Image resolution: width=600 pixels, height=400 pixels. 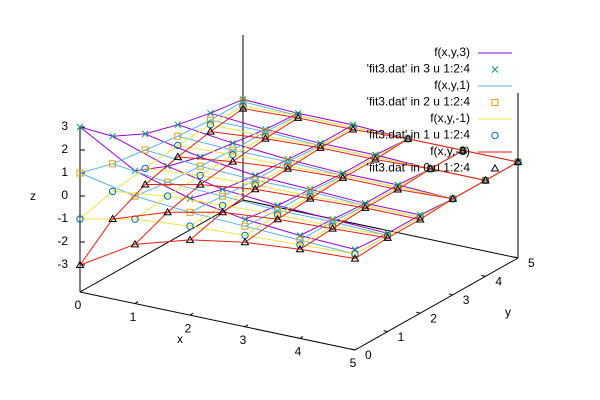 I want to click on x-axis-label: x, so click(x=180, y=339).